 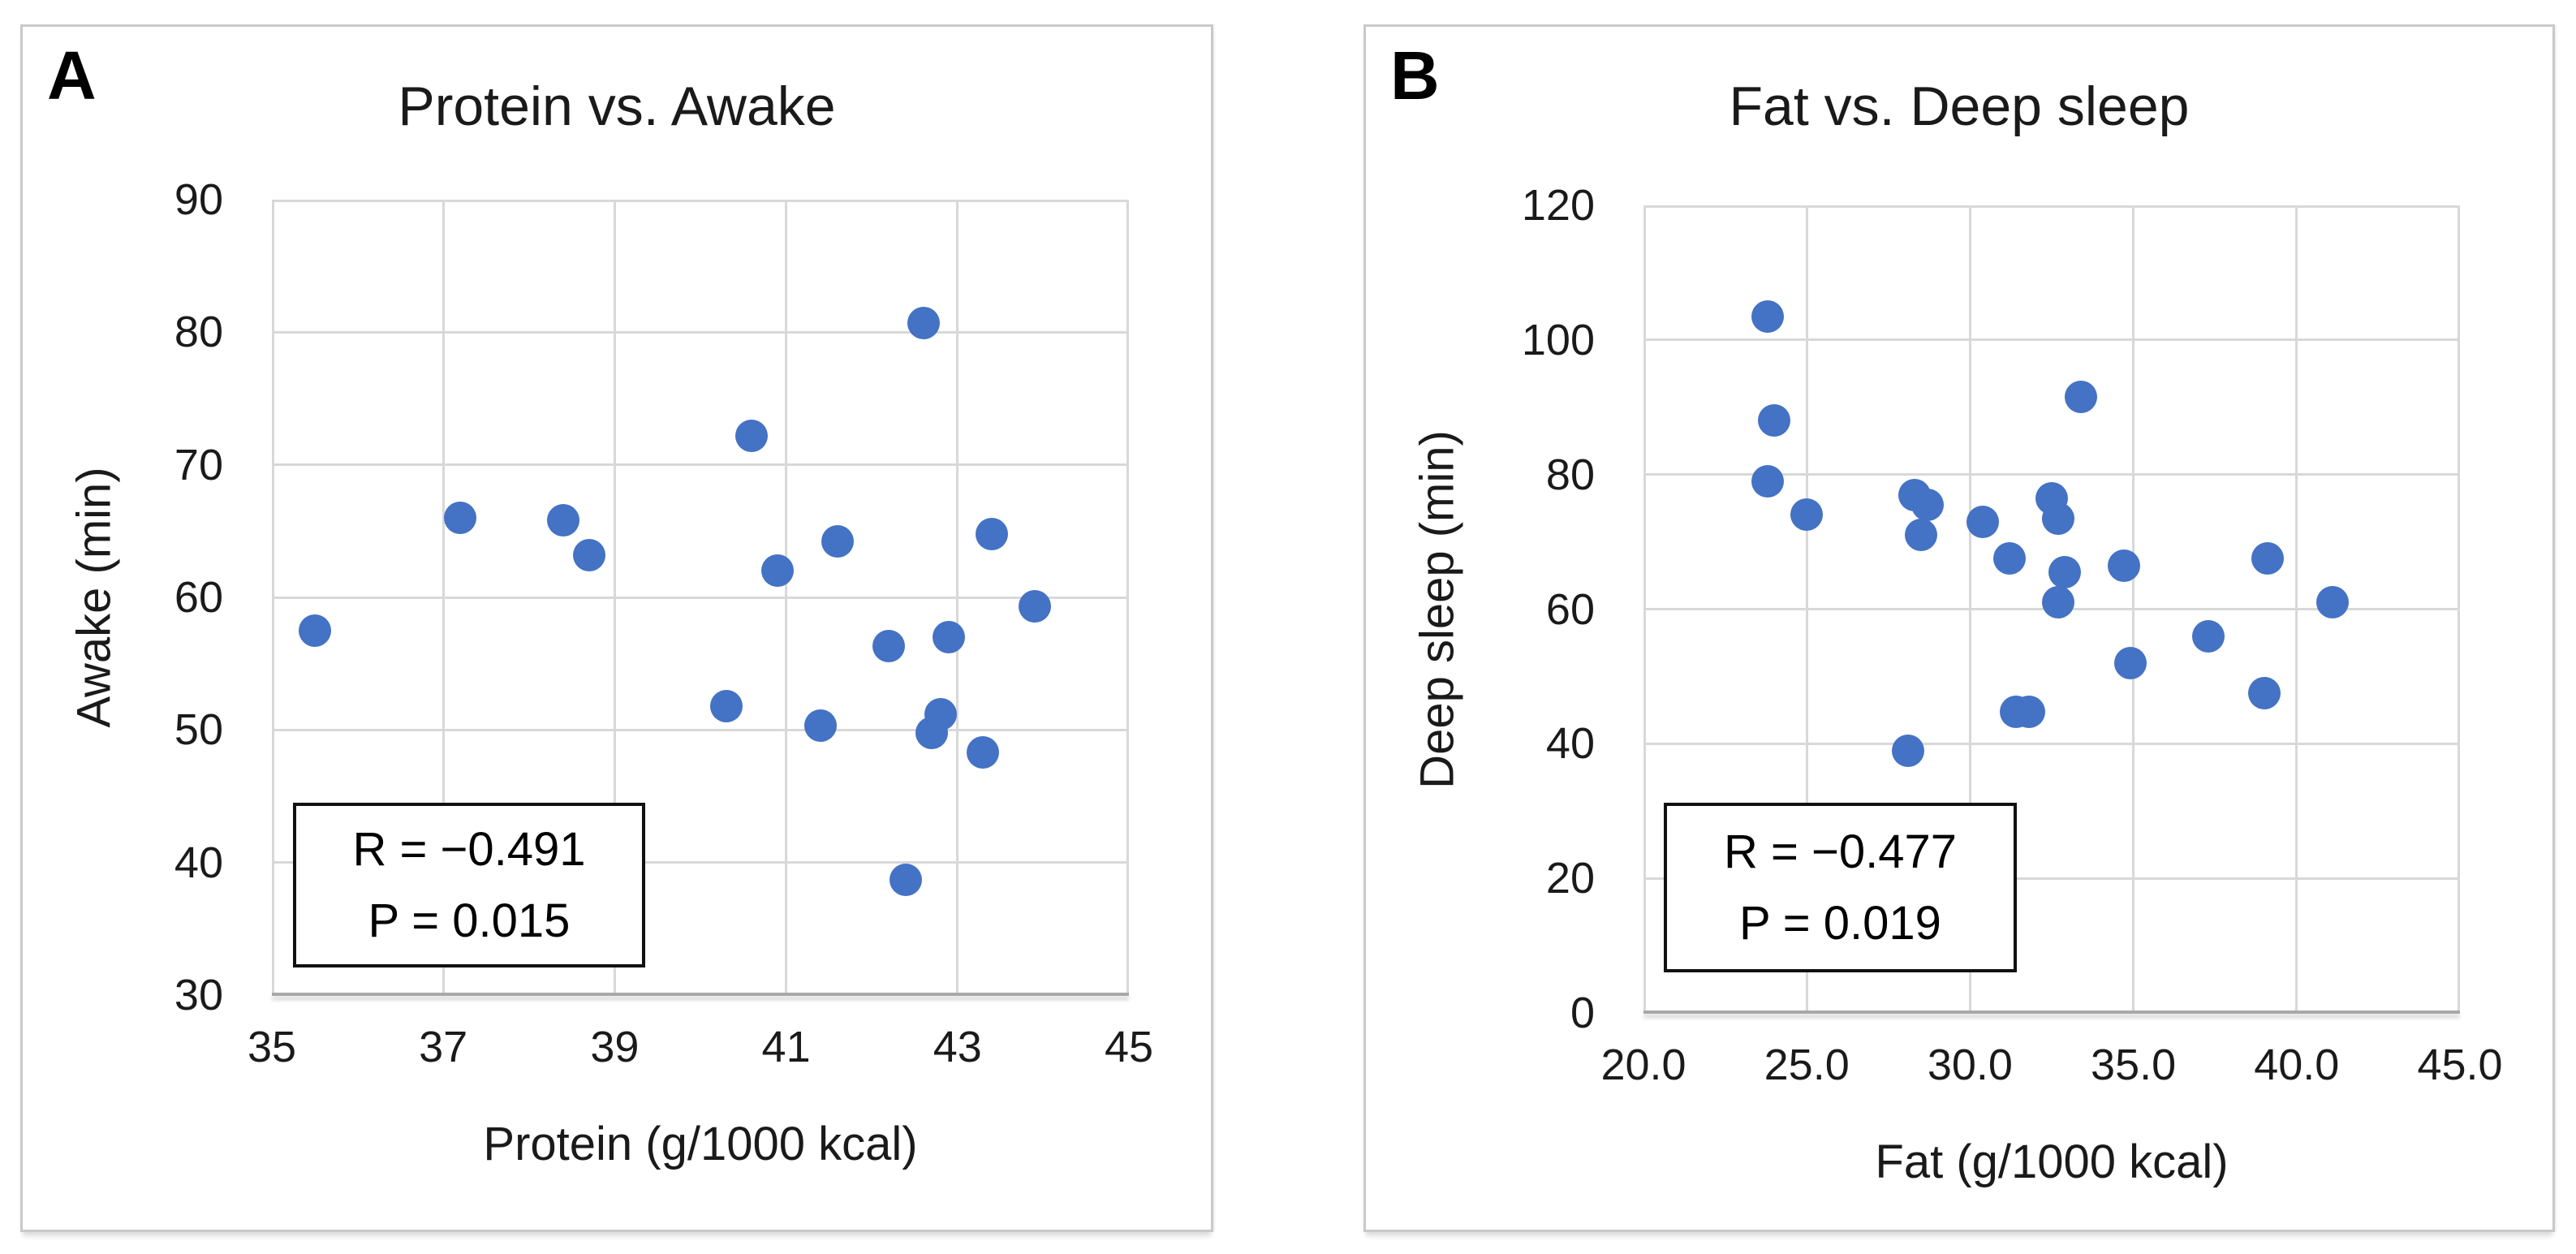 What do you see at coordinates (1558, 339) in the screenshot?
I see `y-tick-label: 100` at bounding box center [1558, 339].